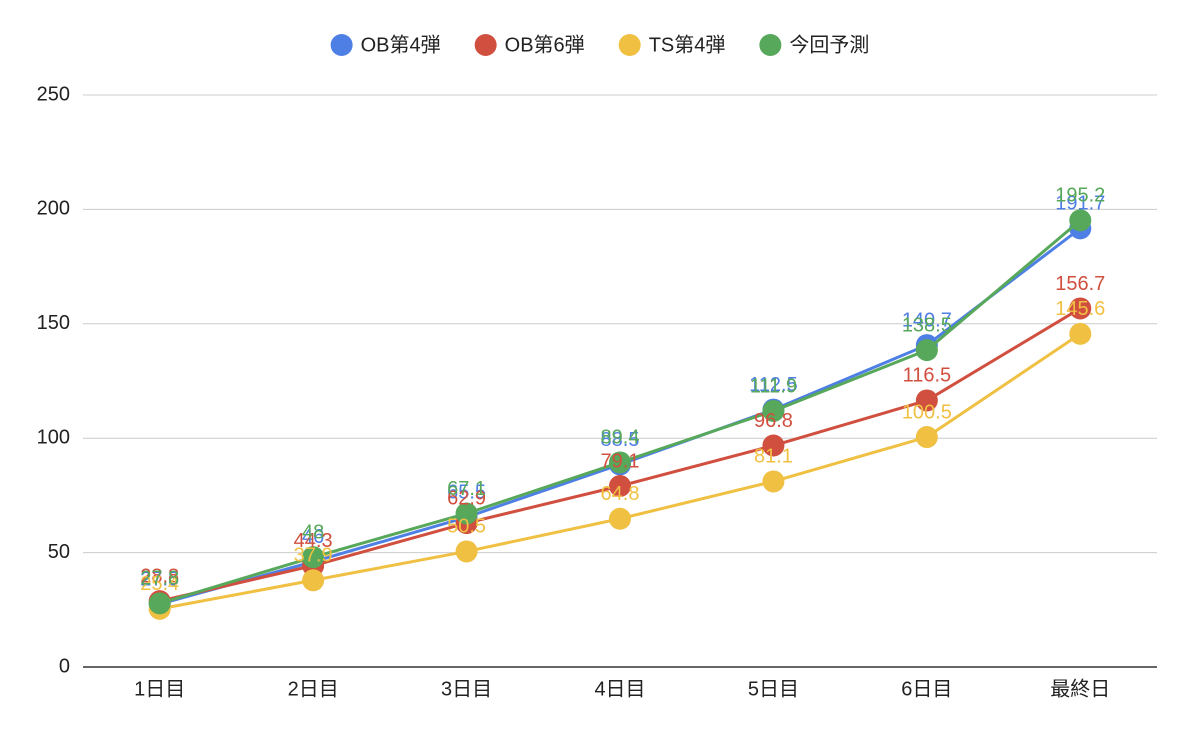 This screenshot has height=738, width=1192. Describe the element at coordinates (313, 537) in the screenshot. I see `data-label: 46` at that location.